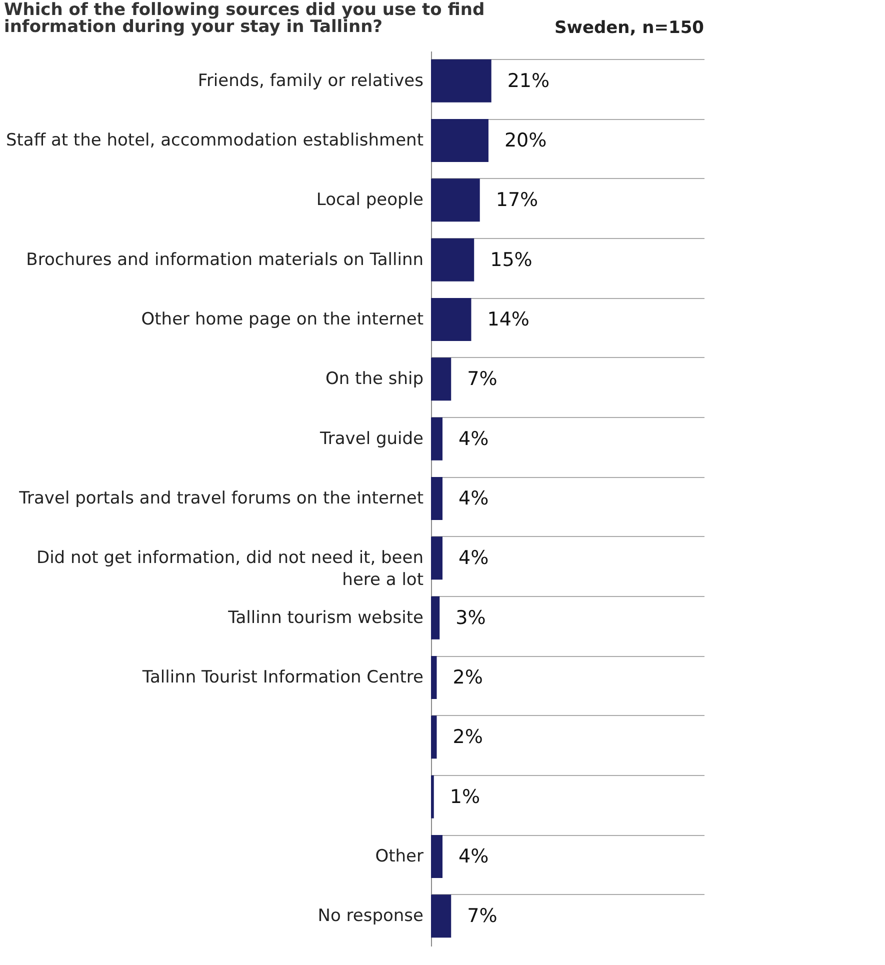  I want to click on data-label: 1%, so click(465, 797).